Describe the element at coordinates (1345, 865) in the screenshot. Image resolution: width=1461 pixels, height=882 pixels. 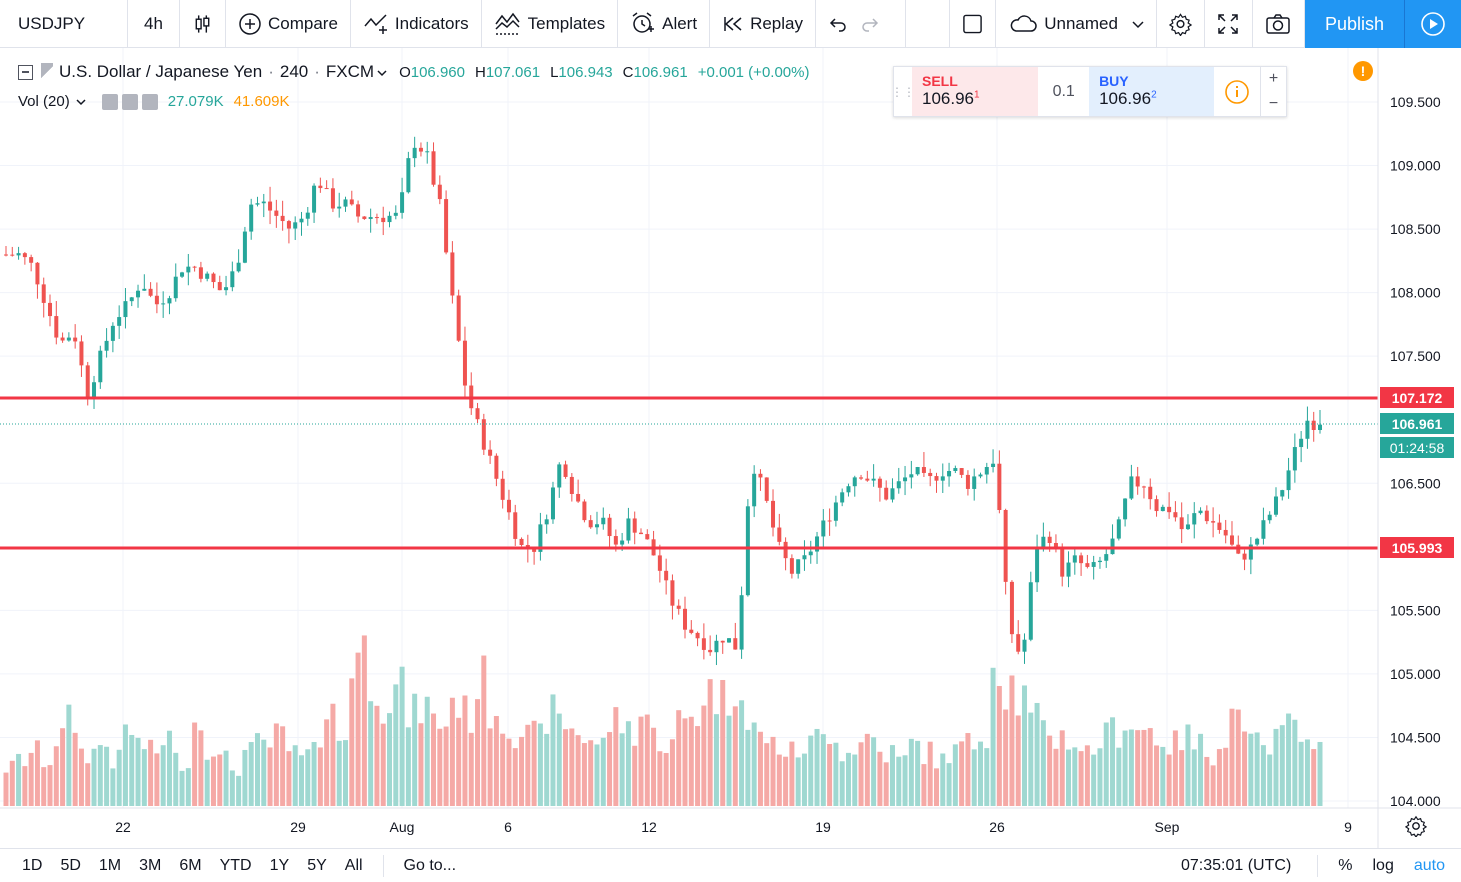
I see `percent-toggle: %` at that location.